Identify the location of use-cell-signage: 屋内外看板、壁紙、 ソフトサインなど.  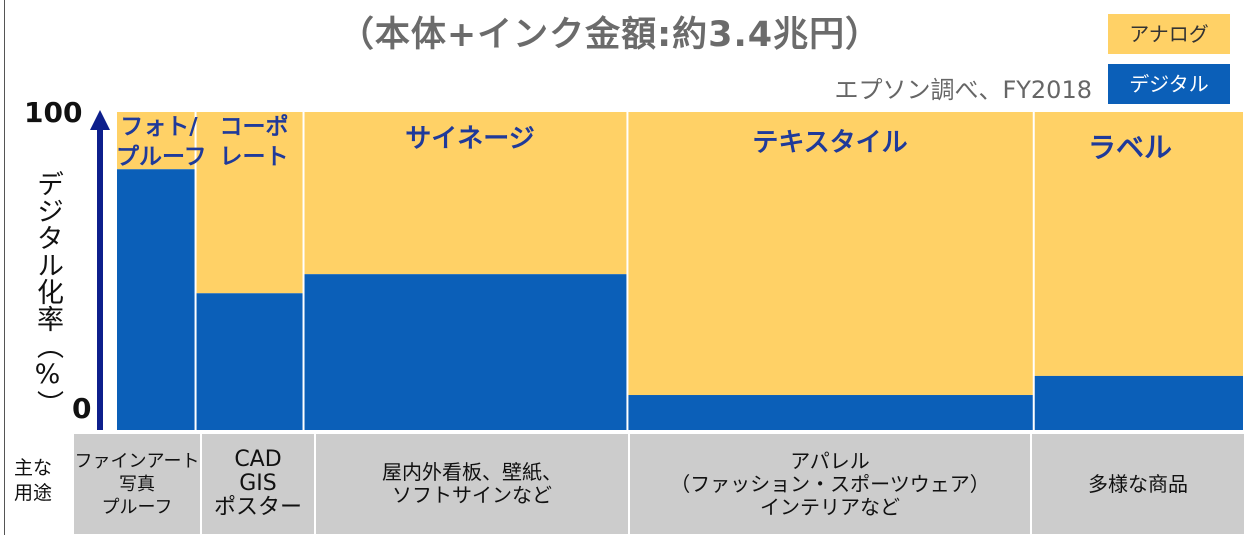
(472, 484).